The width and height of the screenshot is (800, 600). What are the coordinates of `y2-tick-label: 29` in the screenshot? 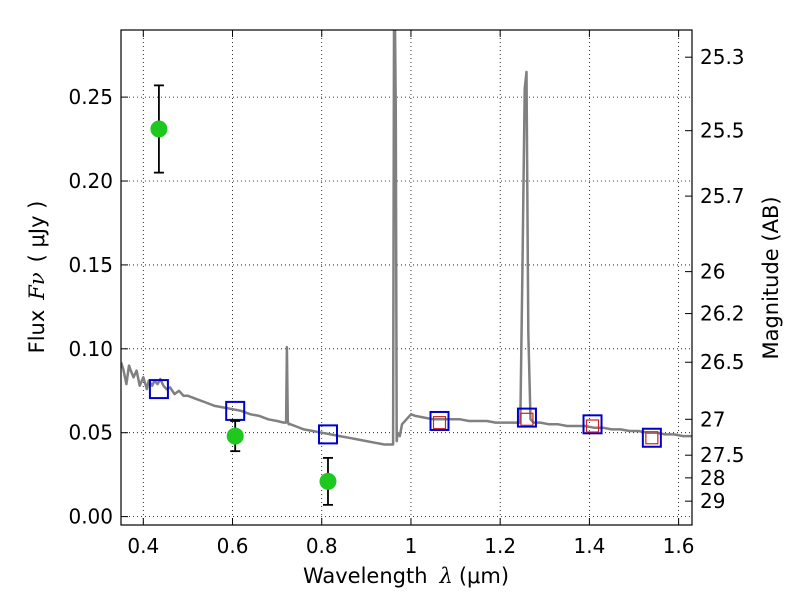 It's located at (712, 501).